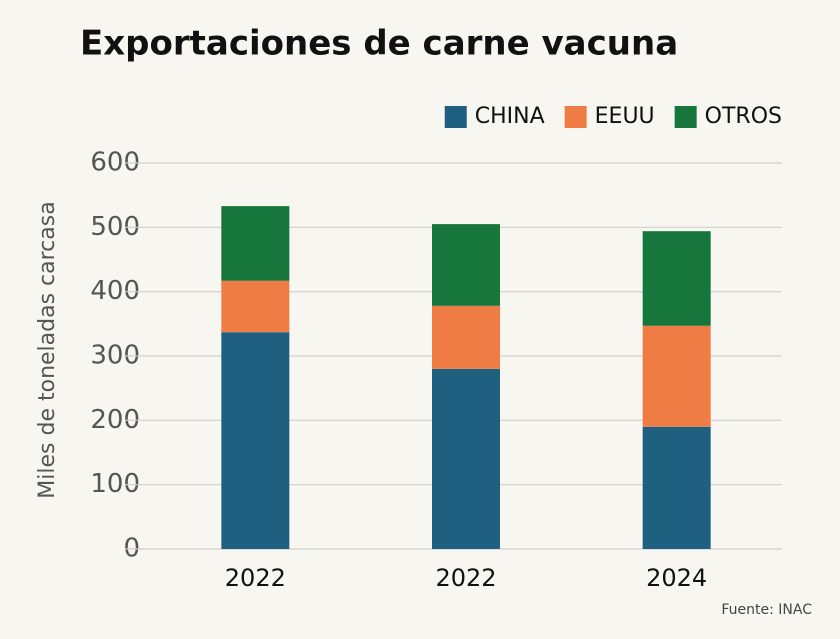 This screenshot has height=639, width=840. I want to click on source: Fuente: INAC, so click(766, 610).